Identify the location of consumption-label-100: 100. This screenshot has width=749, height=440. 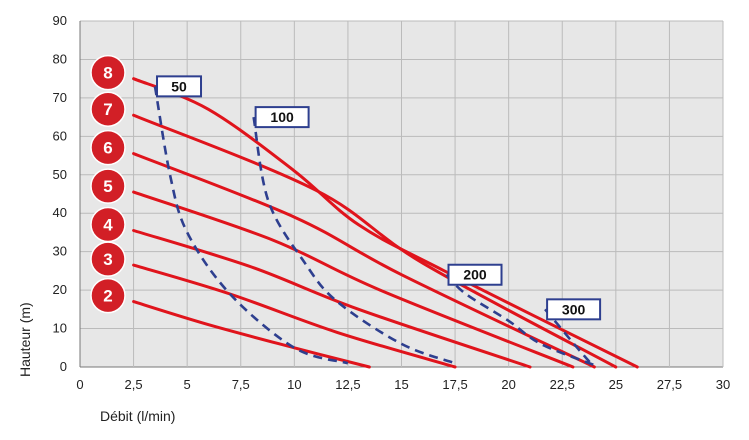
(282, 117).